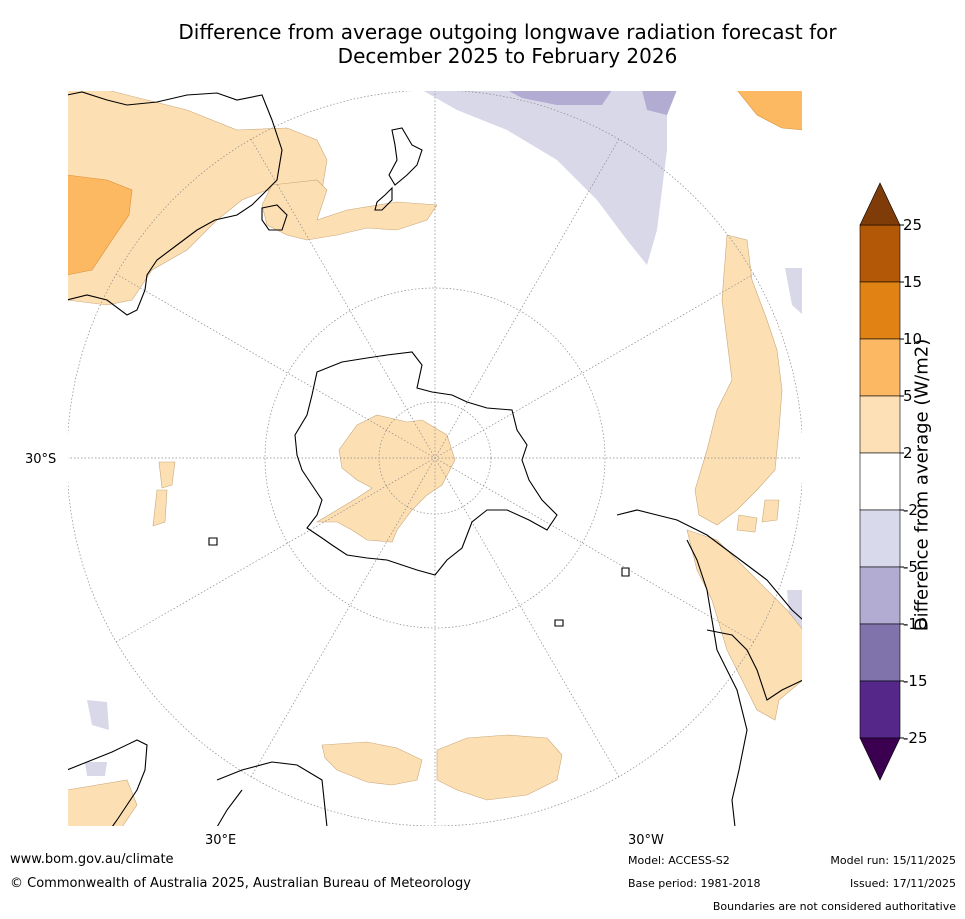 This screenshot has width=965, height=919. Describe the element at coordinates (915, 681) in the screenshot. I see `colorbar-tick-label: -15` at that location.